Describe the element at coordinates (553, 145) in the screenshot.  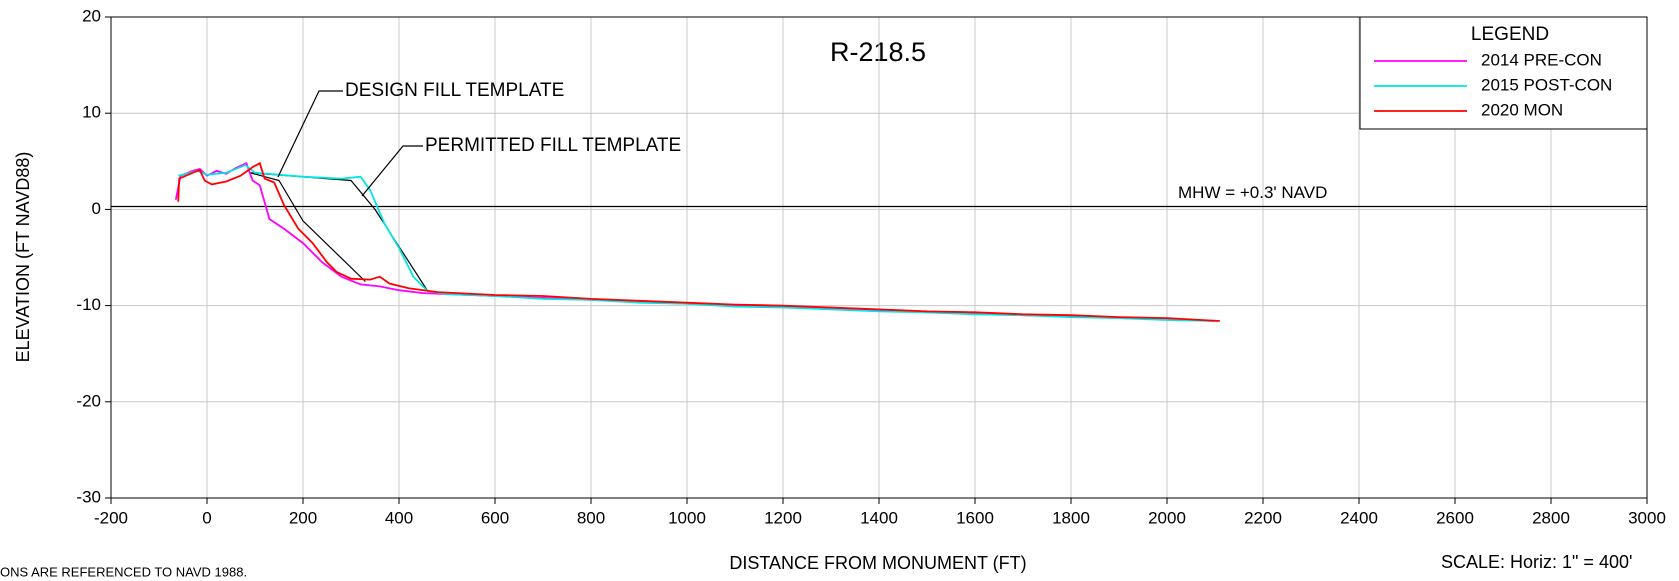
I see `annotation: PERMITTED FILL TEMPLATE` at that location.